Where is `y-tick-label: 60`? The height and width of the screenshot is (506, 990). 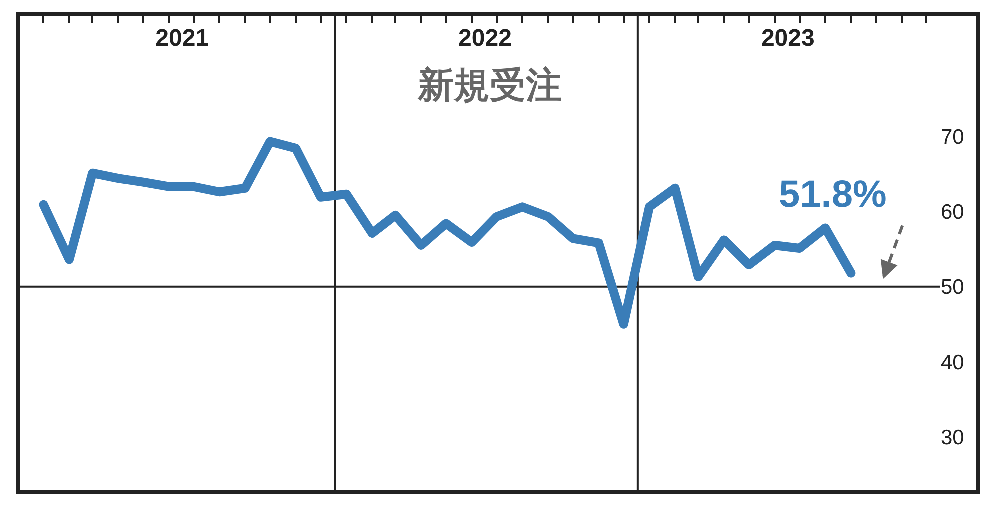
y-tick-label: 60 is located at coordinates (952, 212).